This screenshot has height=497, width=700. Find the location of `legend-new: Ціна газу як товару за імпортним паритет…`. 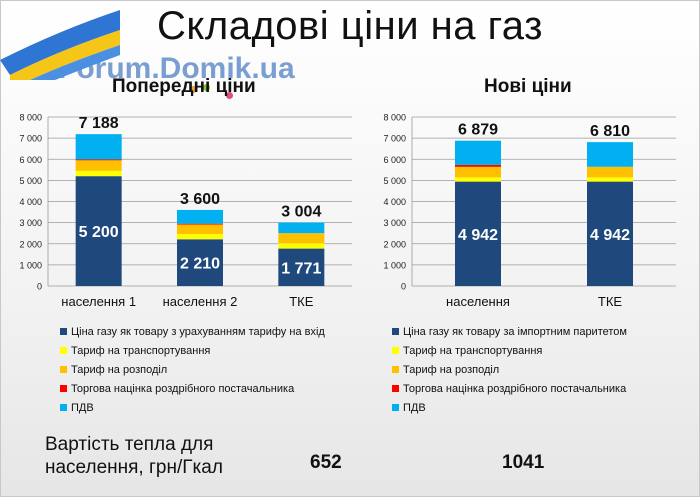

legend-new: Ціна газу як товару за імпортним паритет… is located at coordinates (509, 369).